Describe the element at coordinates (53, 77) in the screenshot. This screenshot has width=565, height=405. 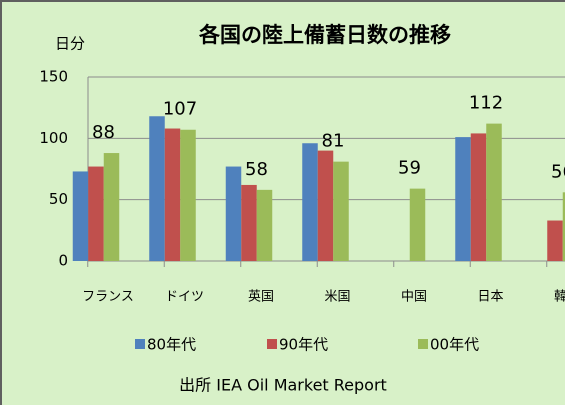
I see `y-tick-label: 150` at that location.